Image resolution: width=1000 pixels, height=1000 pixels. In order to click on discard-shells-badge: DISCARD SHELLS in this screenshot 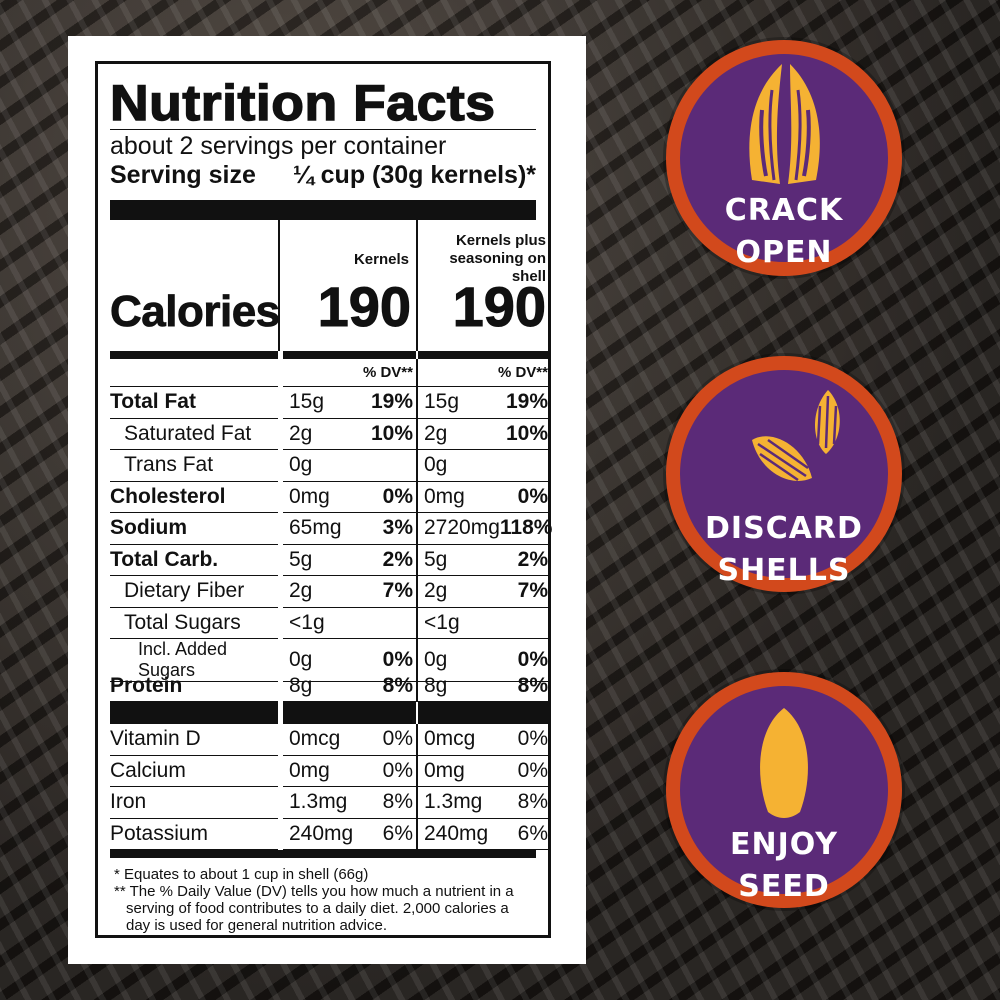, I will do `click(784, 474)`.